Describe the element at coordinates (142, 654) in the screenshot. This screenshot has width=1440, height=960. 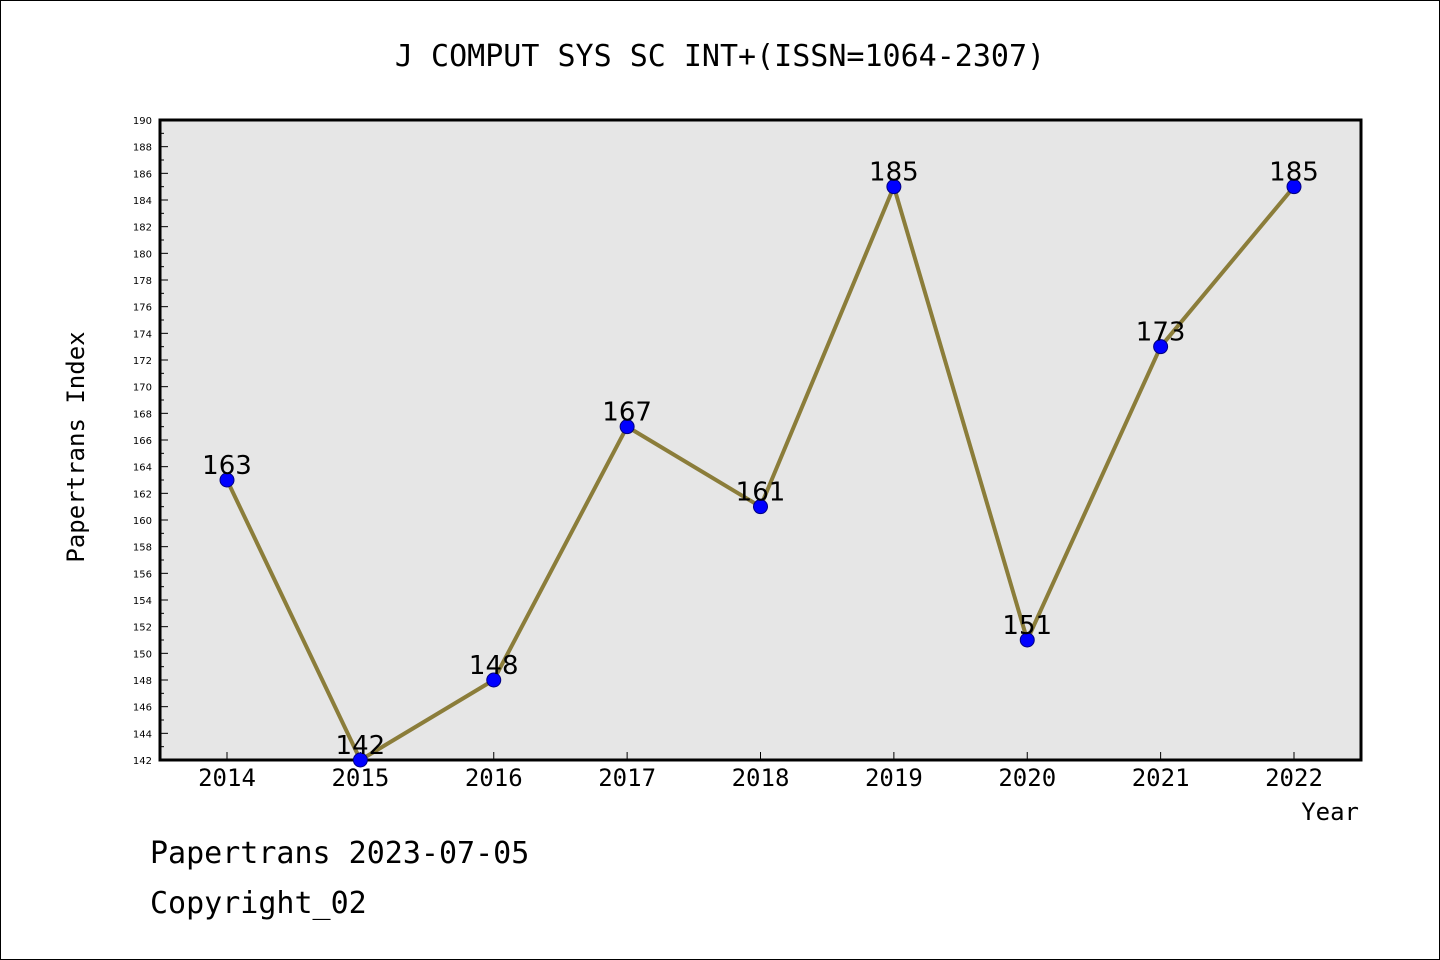
I see `y-tick-label: 150` at that location.